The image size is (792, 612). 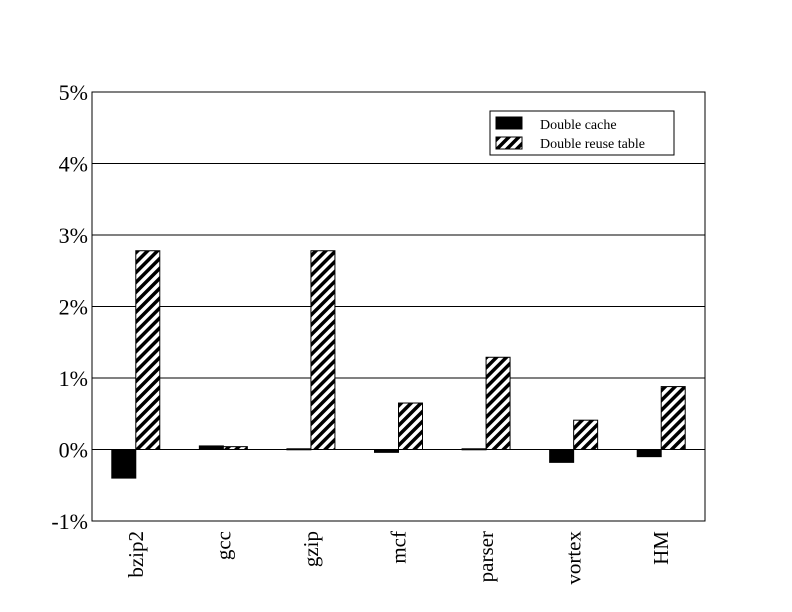 What do you see at coordinates (136, 554) in the screenshot?
I see `x-tick-label-bzip2: bzip2` at bounding box center [136, 554].